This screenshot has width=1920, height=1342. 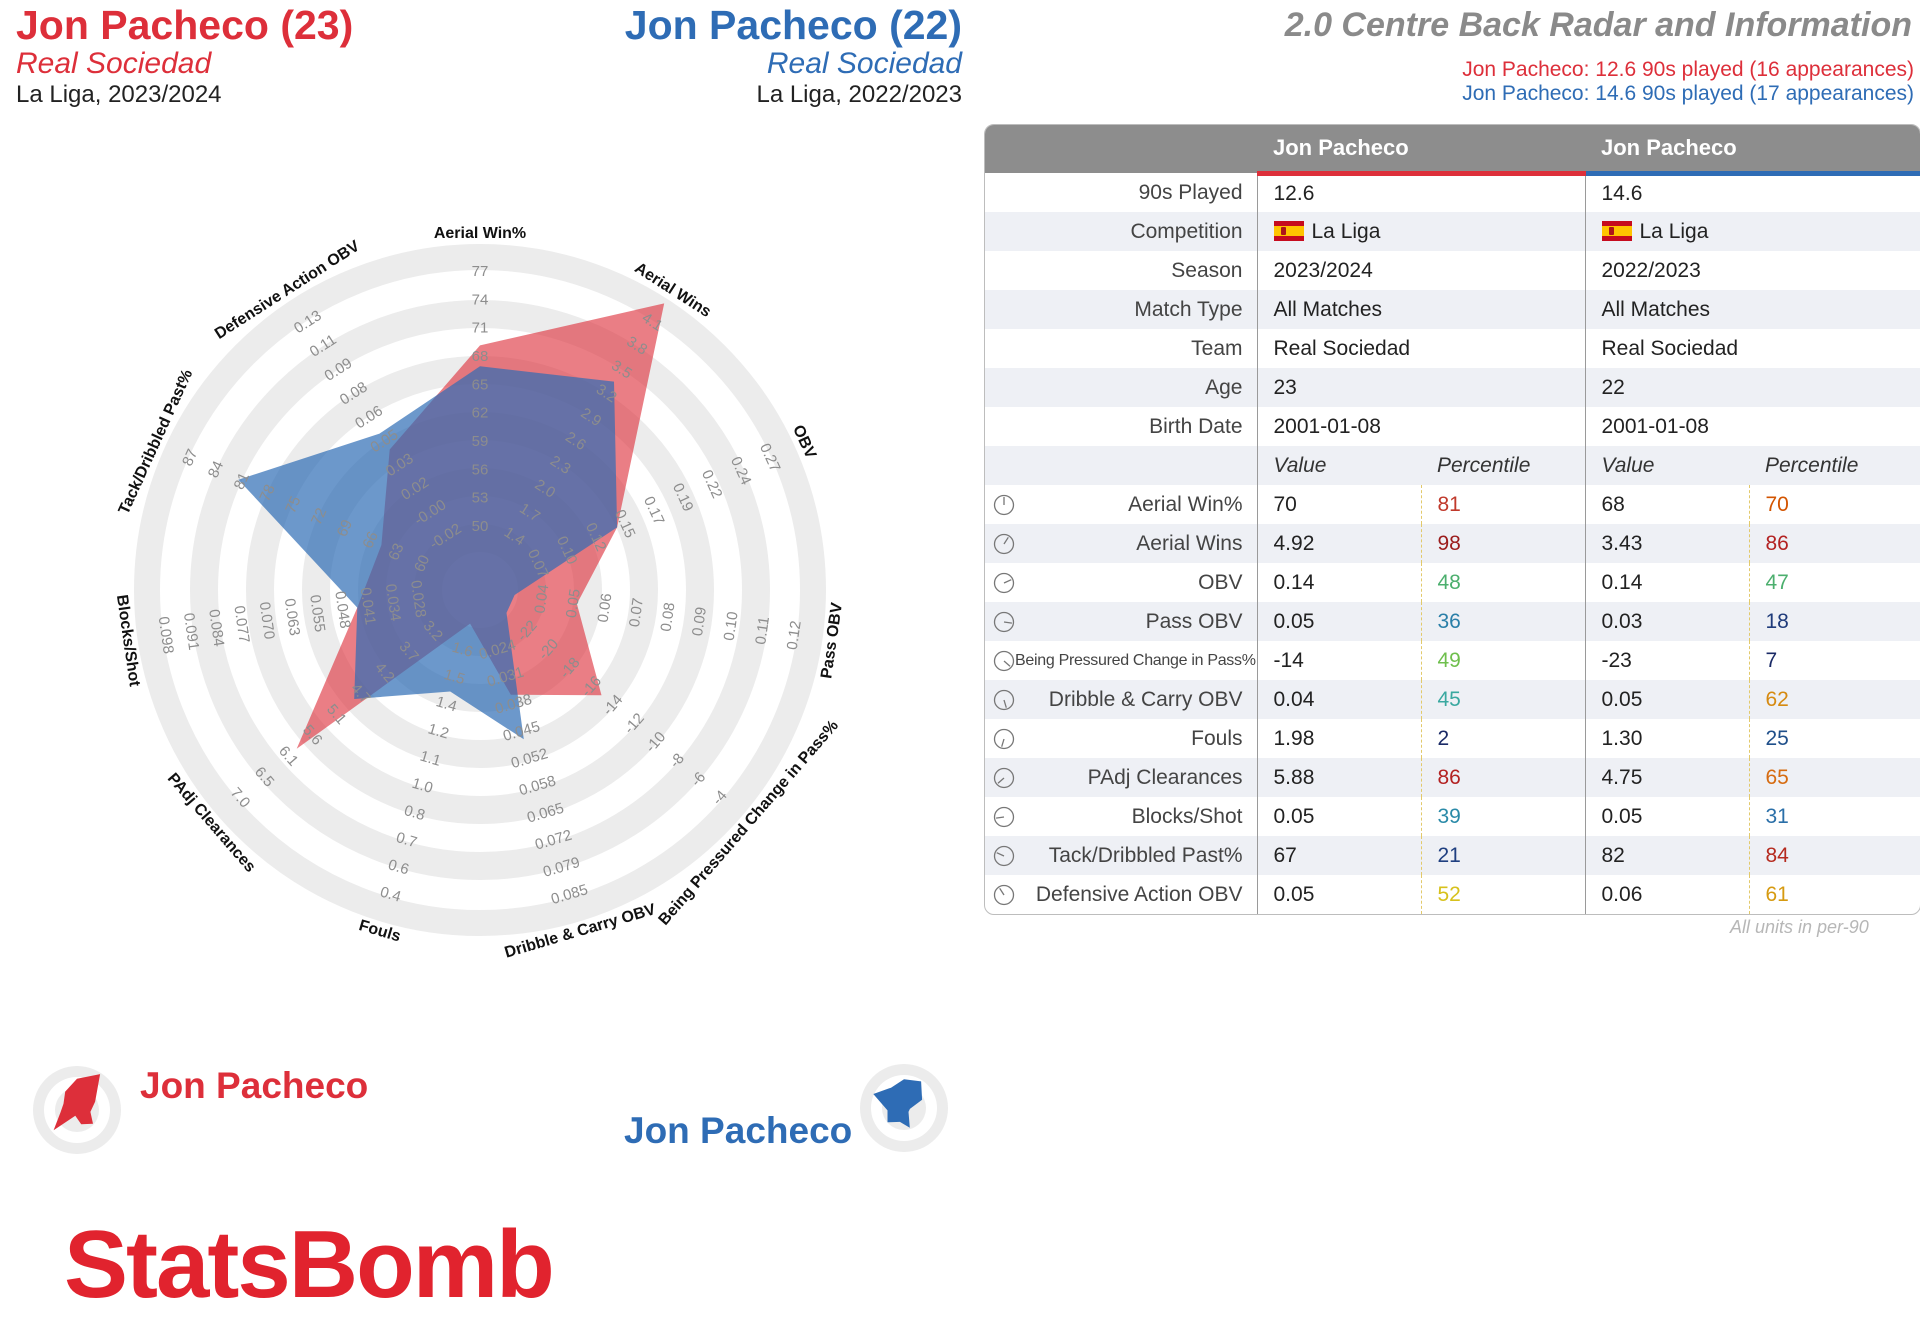 What do you see at coordinates (216, 628) in the screenshot?
I see `radar-tick-label: 0.084` at bounding box center [216, 628].